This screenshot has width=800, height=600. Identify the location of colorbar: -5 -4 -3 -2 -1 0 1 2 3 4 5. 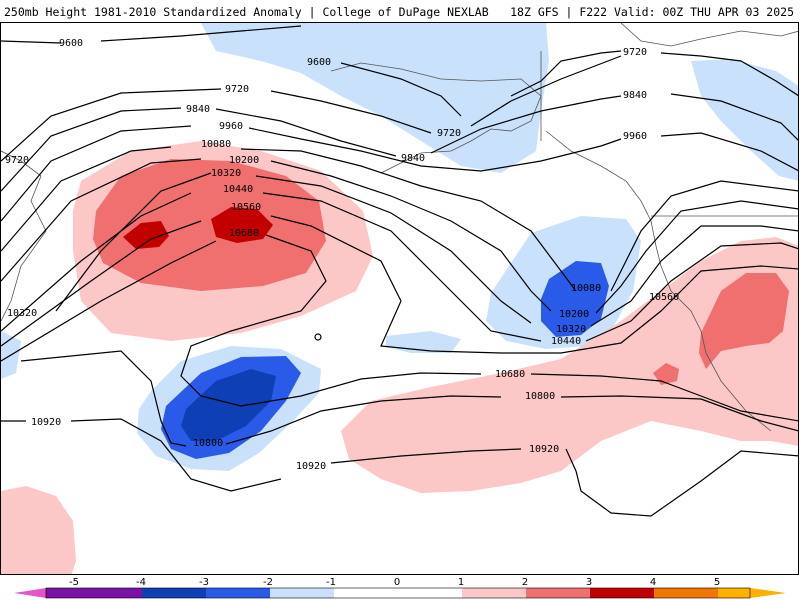
(400, 587).